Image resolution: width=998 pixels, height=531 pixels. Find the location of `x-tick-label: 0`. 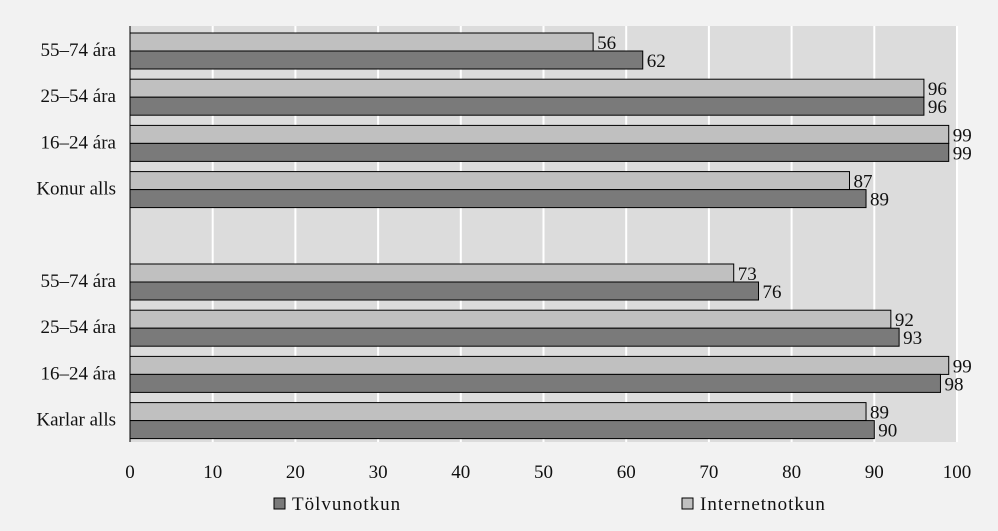

x-tick-label: 0 is located at coordinates (130, 472).